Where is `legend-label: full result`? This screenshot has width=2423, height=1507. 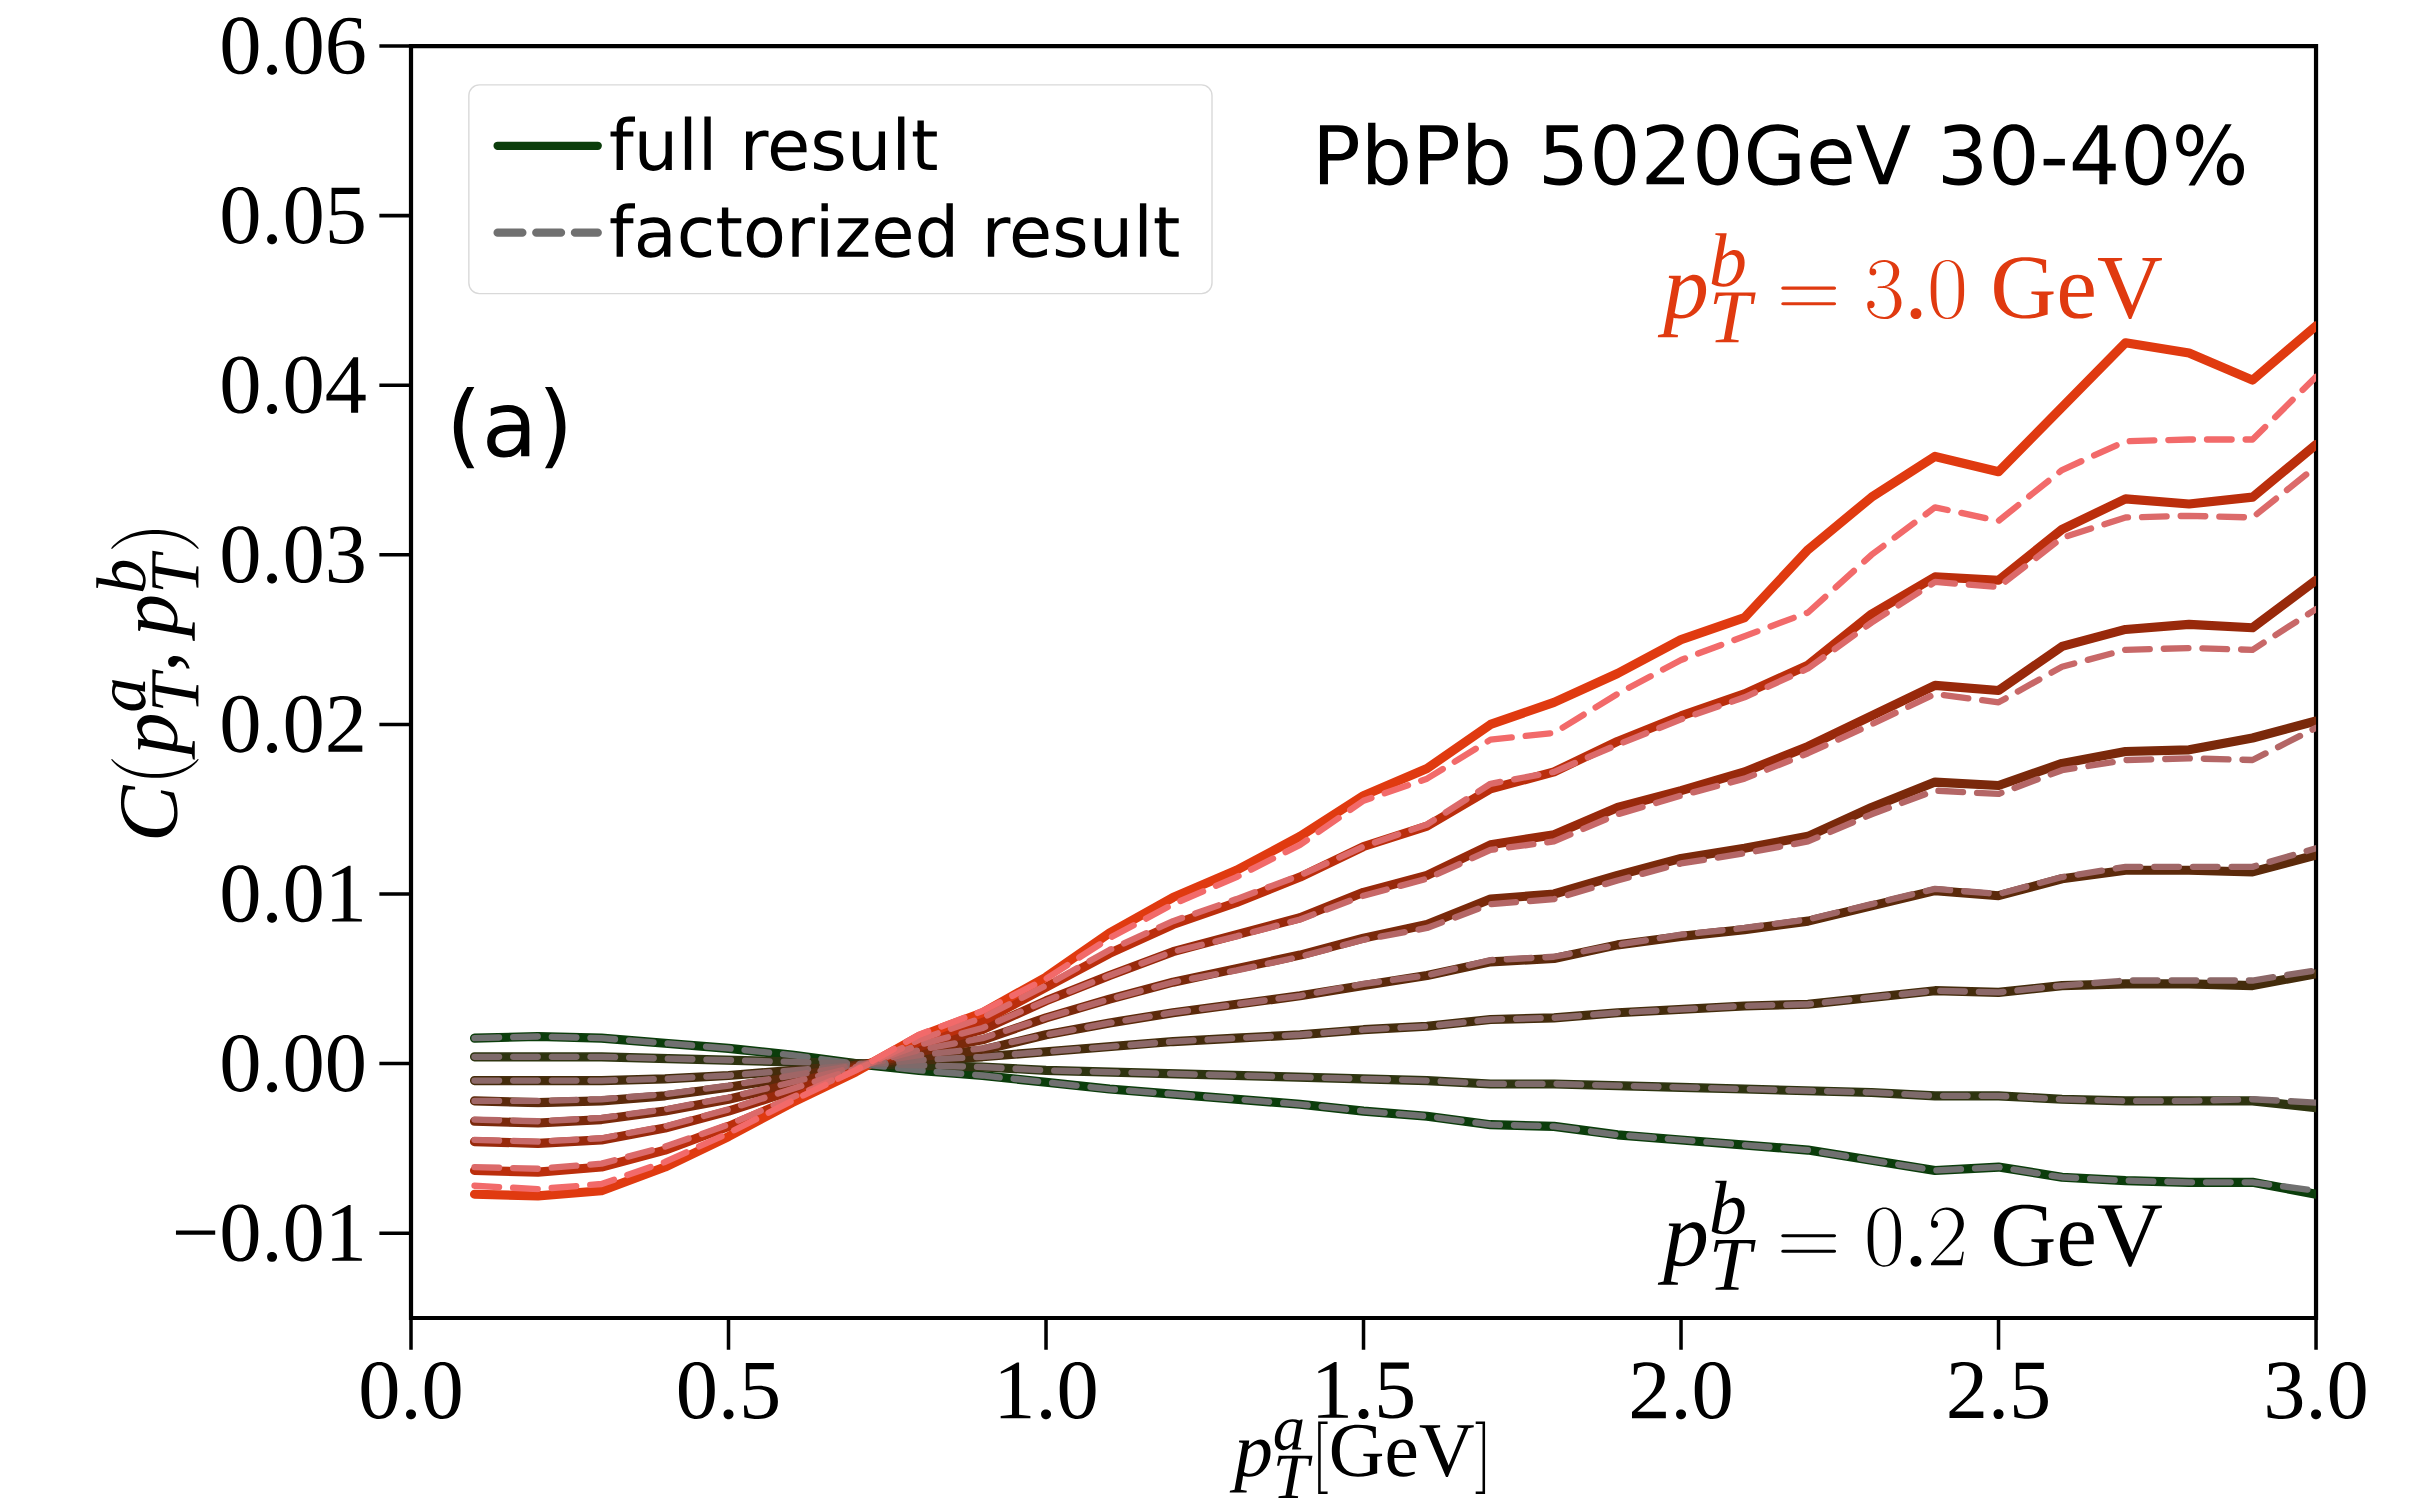
legend-label: full result is located at coordinates (773, 143).